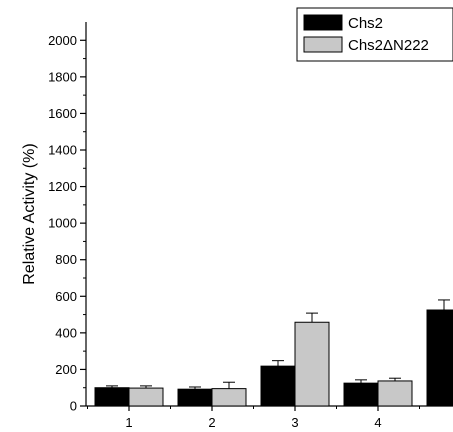  What do you see at coordinates (62, 186) in the screenshot?
I see `y-tick-label: 1200` at bounding box center [62, 186].